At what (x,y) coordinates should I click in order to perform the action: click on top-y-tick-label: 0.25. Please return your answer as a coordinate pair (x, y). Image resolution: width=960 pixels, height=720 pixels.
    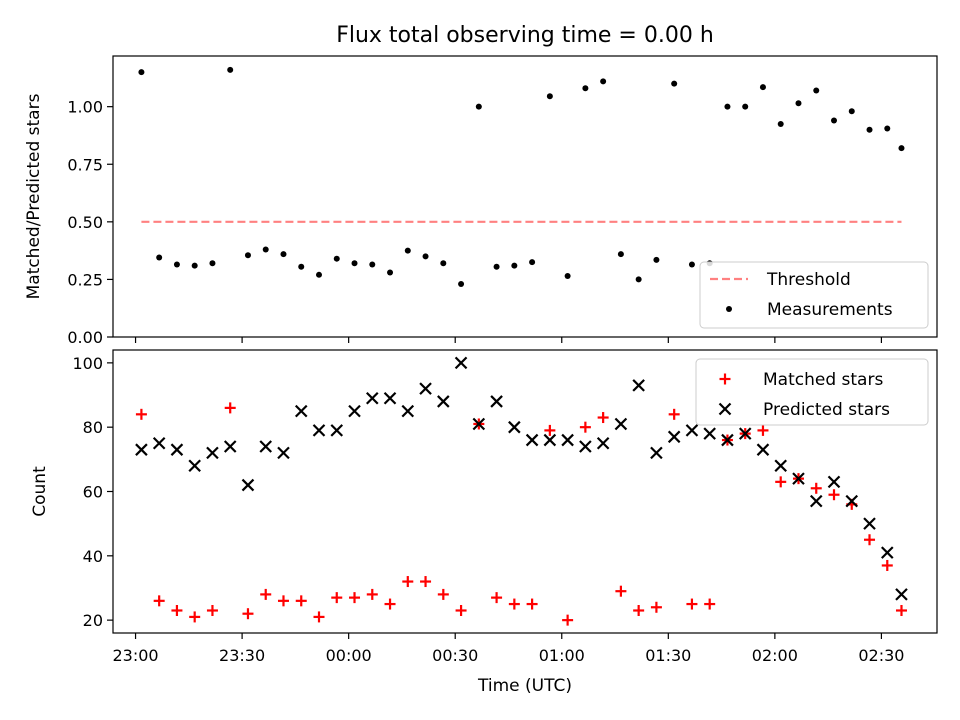
    Looking at the image, I should click on (85, 279).